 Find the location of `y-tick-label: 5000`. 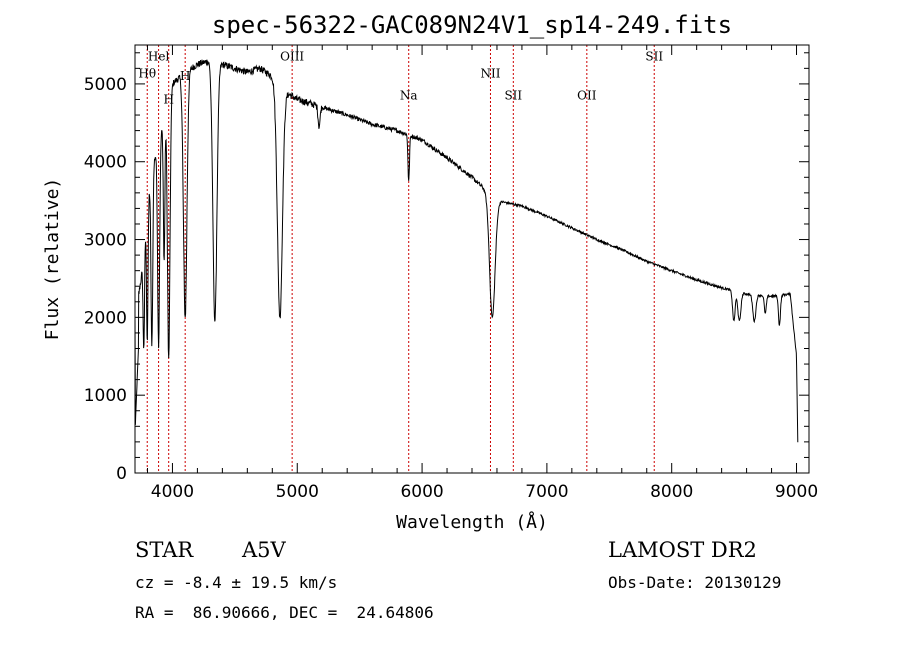

y-tick-label: 5000 is located at coordinates (105, 85).